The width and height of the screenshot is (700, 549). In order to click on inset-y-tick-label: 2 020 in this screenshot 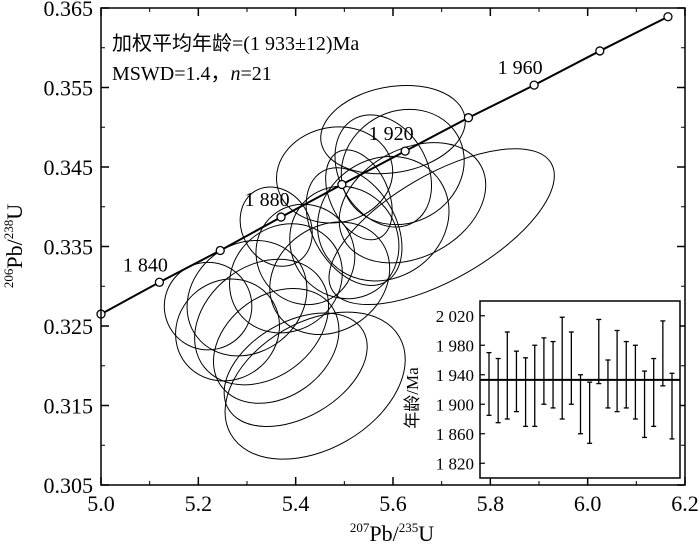, I will do `click(455, 316)`.